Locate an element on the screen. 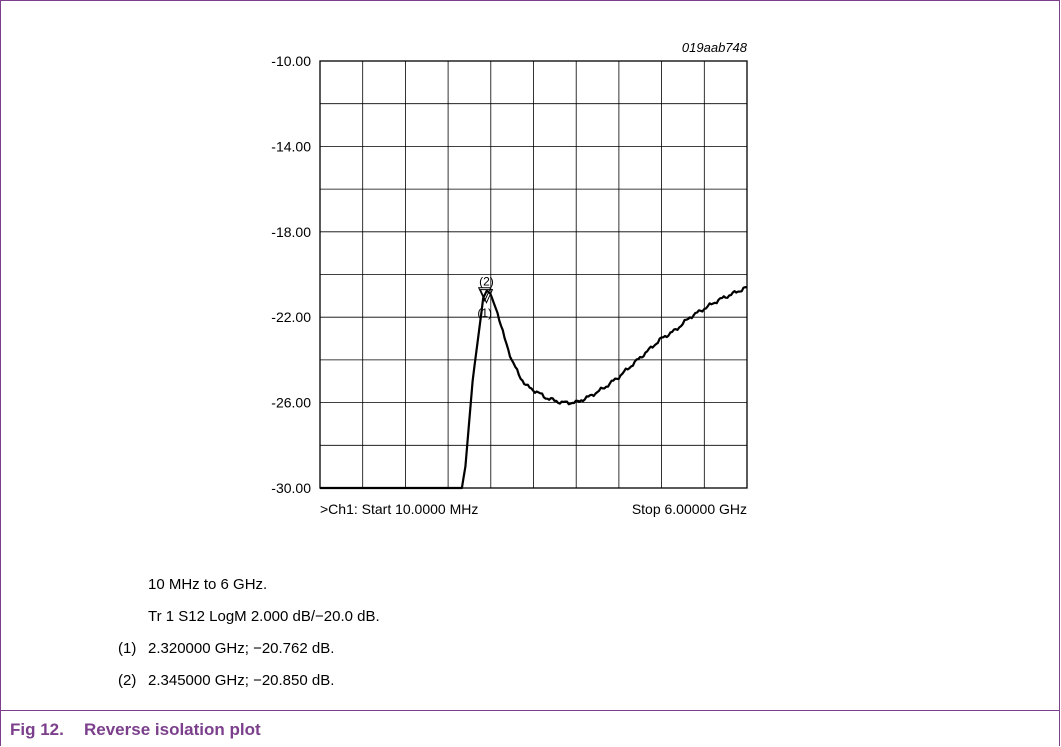  note-range: 10 MHz to 6 GHz. is located at coordinates (208, 584).